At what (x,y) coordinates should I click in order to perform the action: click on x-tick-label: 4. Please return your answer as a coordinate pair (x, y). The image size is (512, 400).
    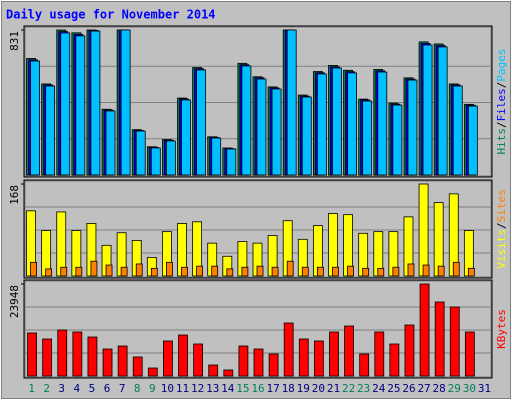
    Looking at the image, I should click on (77, 388).